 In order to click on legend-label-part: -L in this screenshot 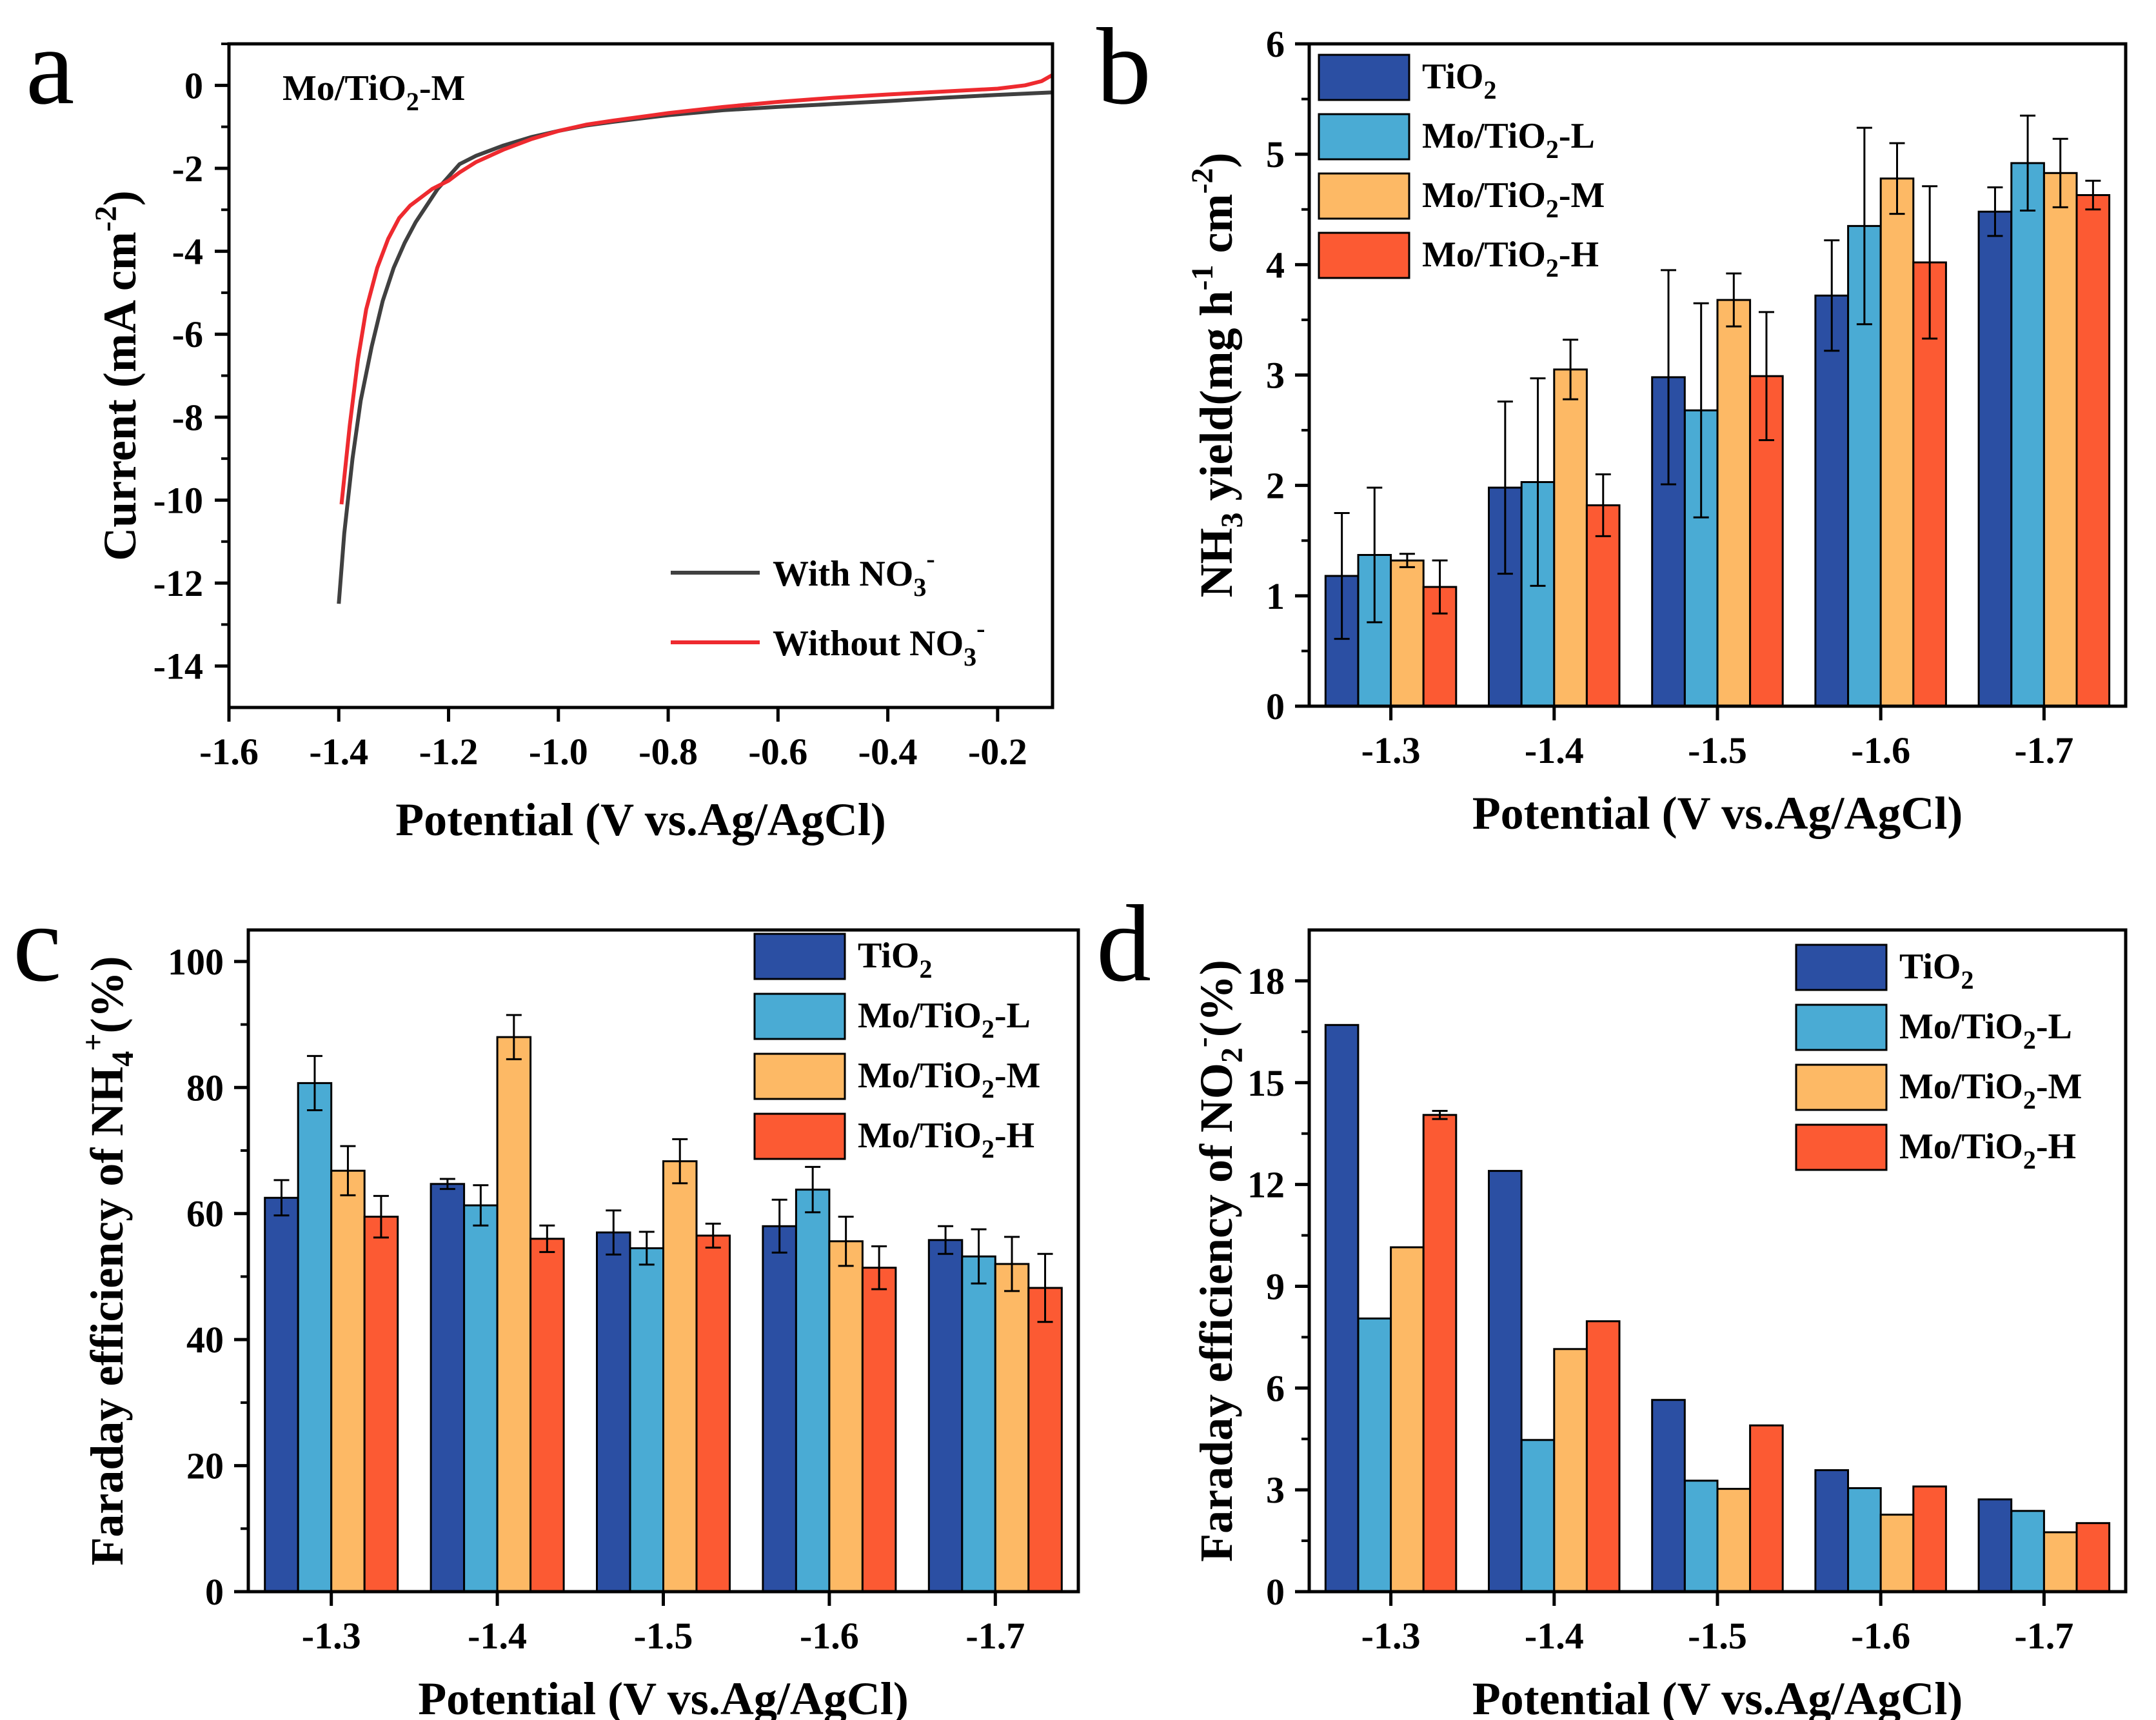, I will do `click(1012, 1016)`.